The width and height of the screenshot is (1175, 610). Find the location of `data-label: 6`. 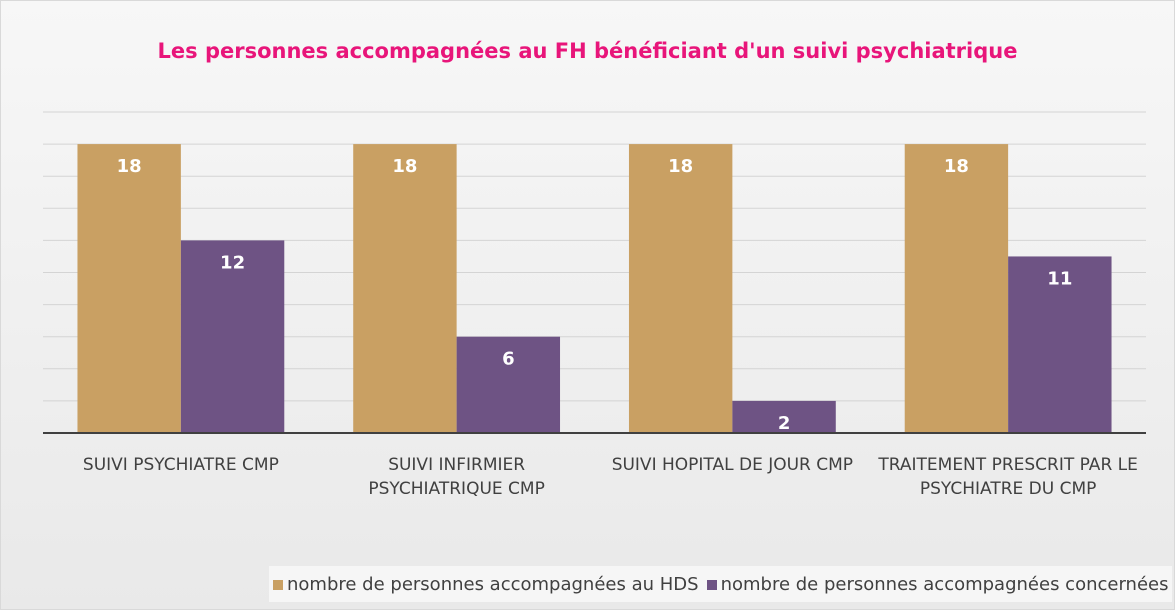

data-label: 6 is located at coordinates (508, 359).